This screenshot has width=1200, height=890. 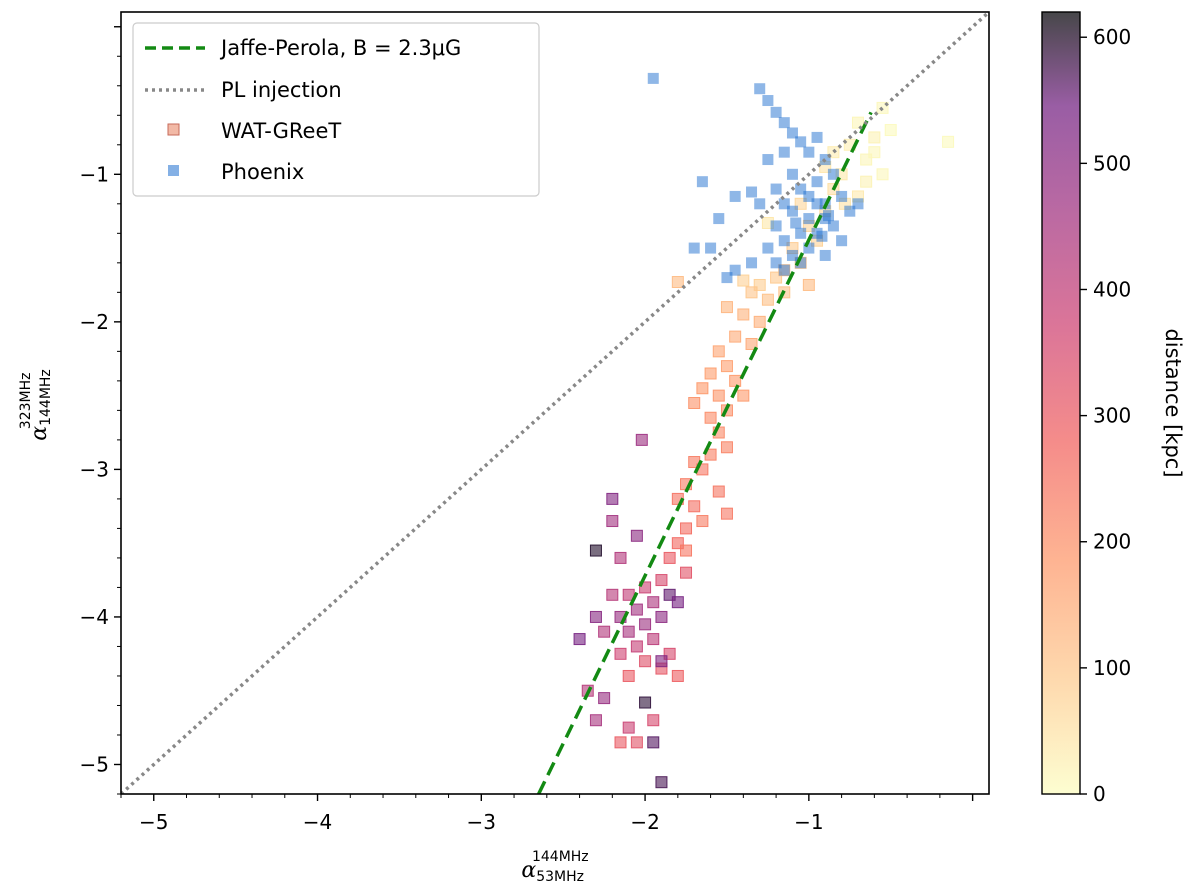 I want to click on x-axis: −5 −4 −3 −2 −1, so click(x=547, y=814).